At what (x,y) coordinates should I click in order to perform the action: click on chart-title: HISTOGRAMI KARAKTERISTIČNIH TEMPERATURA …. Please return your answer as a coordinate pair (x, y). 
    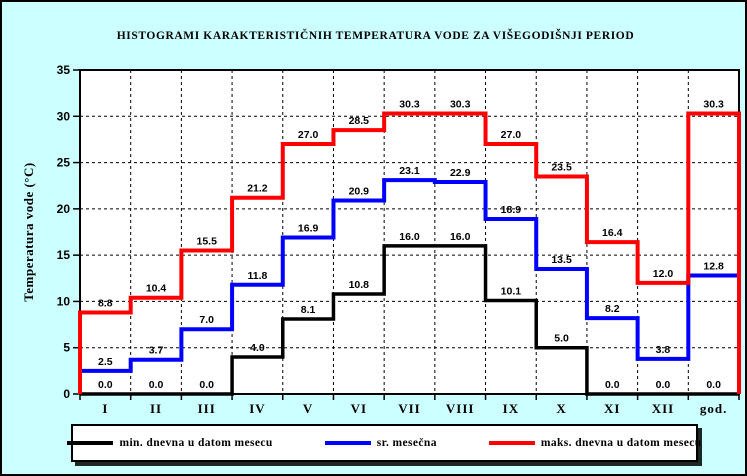
    Looking at the image, I should click on (375, 36).